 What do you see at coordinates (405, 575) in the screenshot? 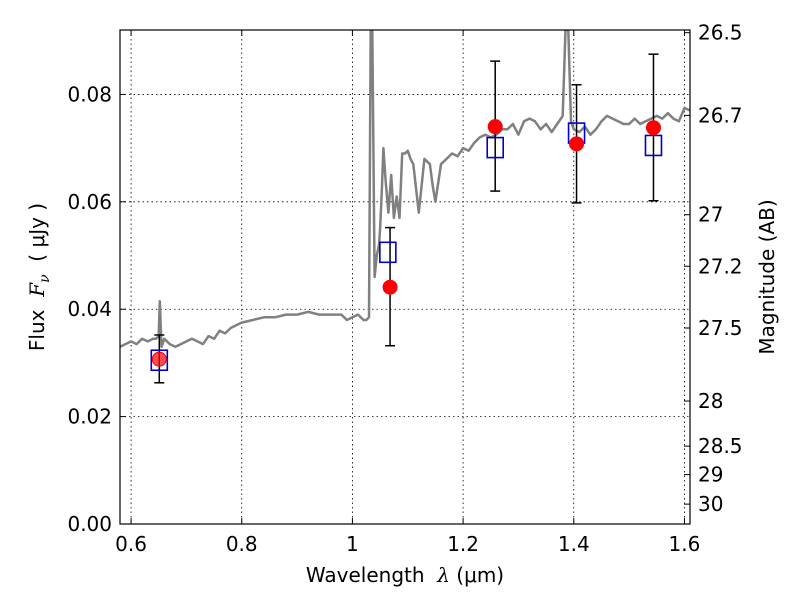
I see `x-axis-title: Wavelength λ (μm)` at bounding box center [405, 575].